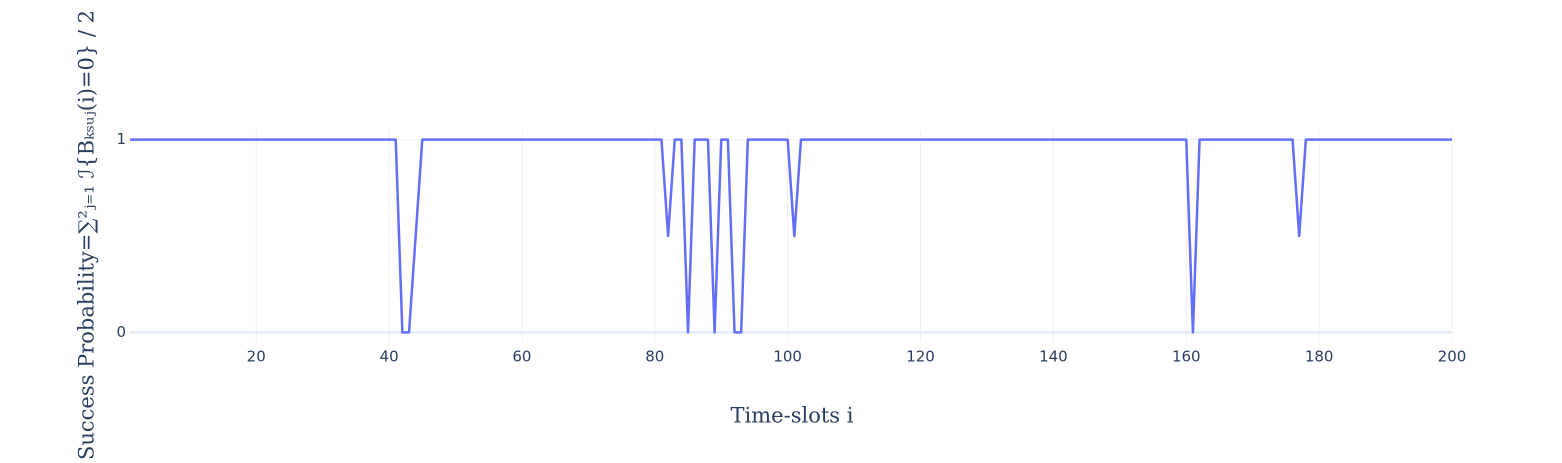  I want to click on x-axis-title: Time-slots i, so click(792, 416).